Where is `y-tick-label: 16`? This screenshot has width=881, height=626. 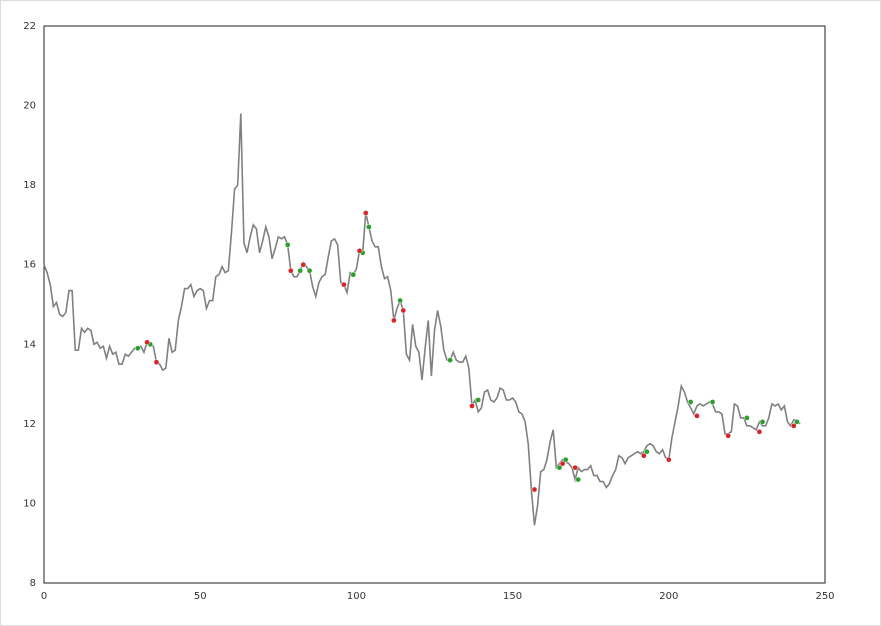
y-tick-label: 16 is located at coordinates (29, 265).